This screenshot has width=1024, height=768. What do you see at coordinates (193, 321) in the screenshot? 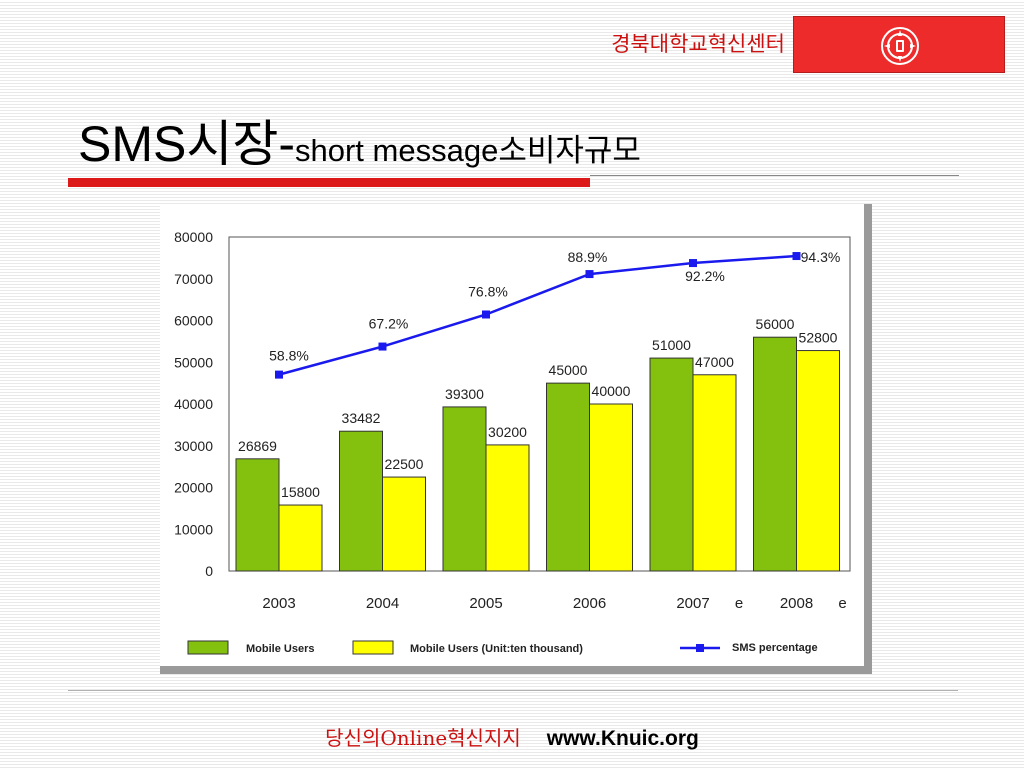
I see `y-tick-label: 60000` at bounding box center [193, 321].